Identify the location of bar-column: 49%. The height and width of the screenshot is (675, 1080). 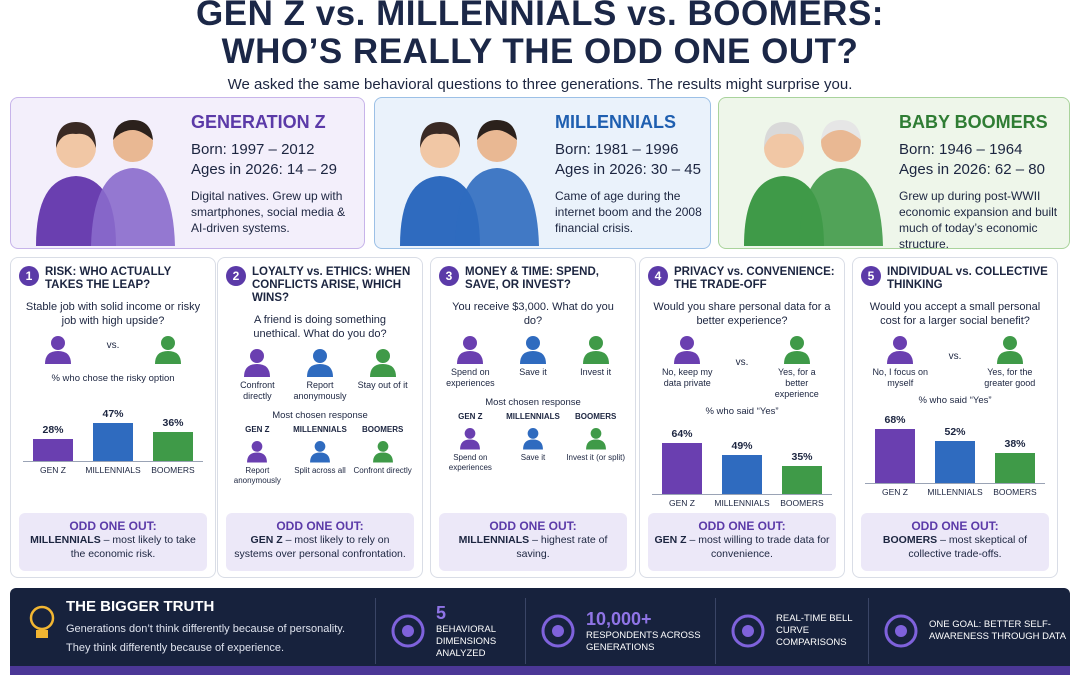
(742, 467).